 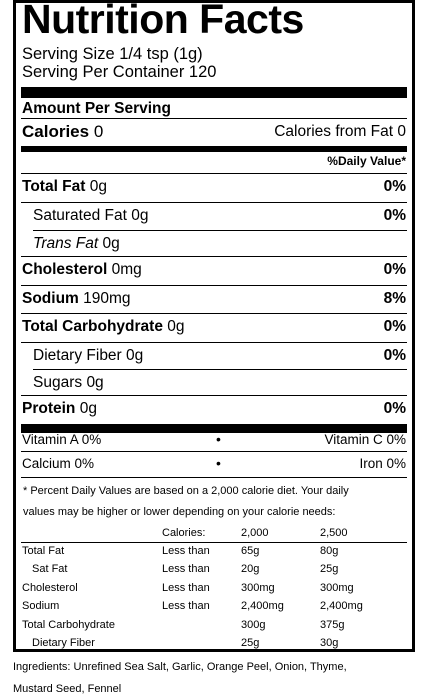 What do you see at coordinates (214, 216) in the screenshot?
I see `nutrient-row-saturated-fat: Saturated Fat 0g 0%` at bounding box center [214, 216].